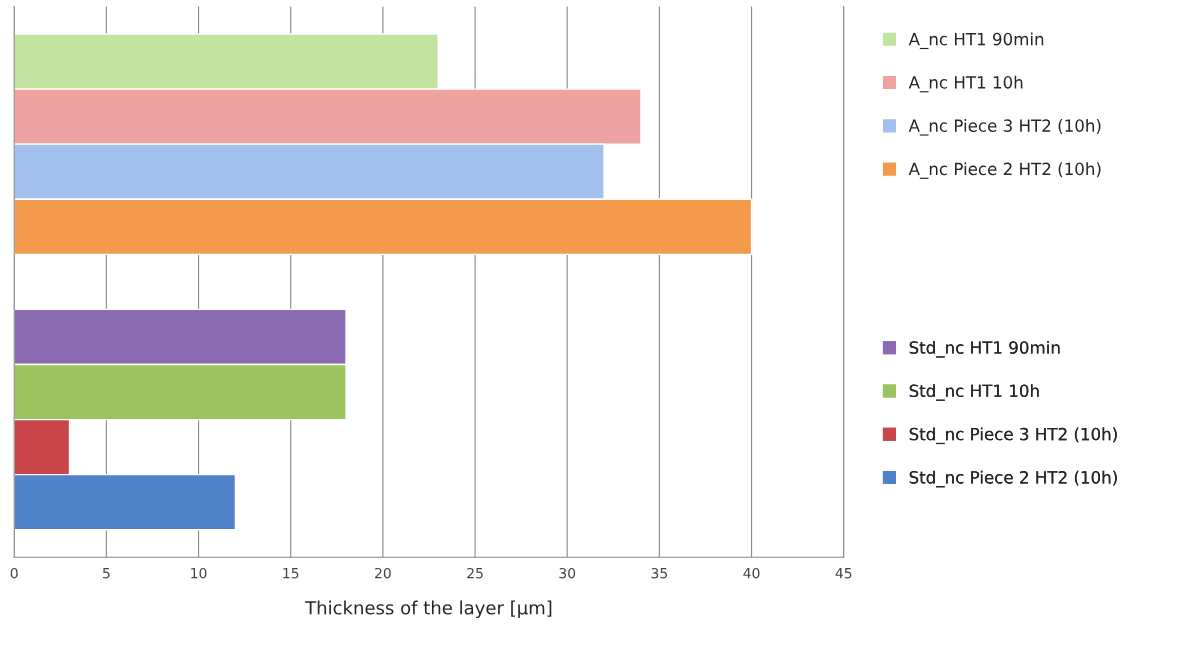  I want to click on x-tick-label: 0, so click(14, 573).